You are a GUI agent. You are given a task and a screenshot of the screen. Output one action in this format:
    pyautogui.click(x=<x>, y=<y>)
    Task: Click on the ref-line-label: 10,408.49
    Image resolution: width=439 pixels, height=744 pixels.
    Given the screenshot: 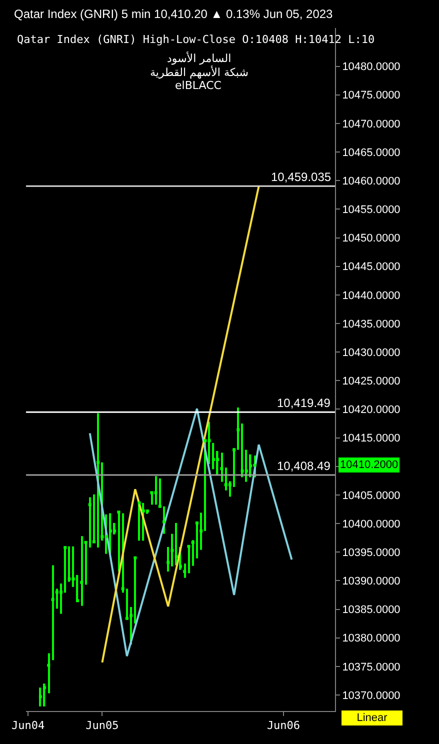 What is the action you would take?
    pyautogui.click(x=304, y=466)
    